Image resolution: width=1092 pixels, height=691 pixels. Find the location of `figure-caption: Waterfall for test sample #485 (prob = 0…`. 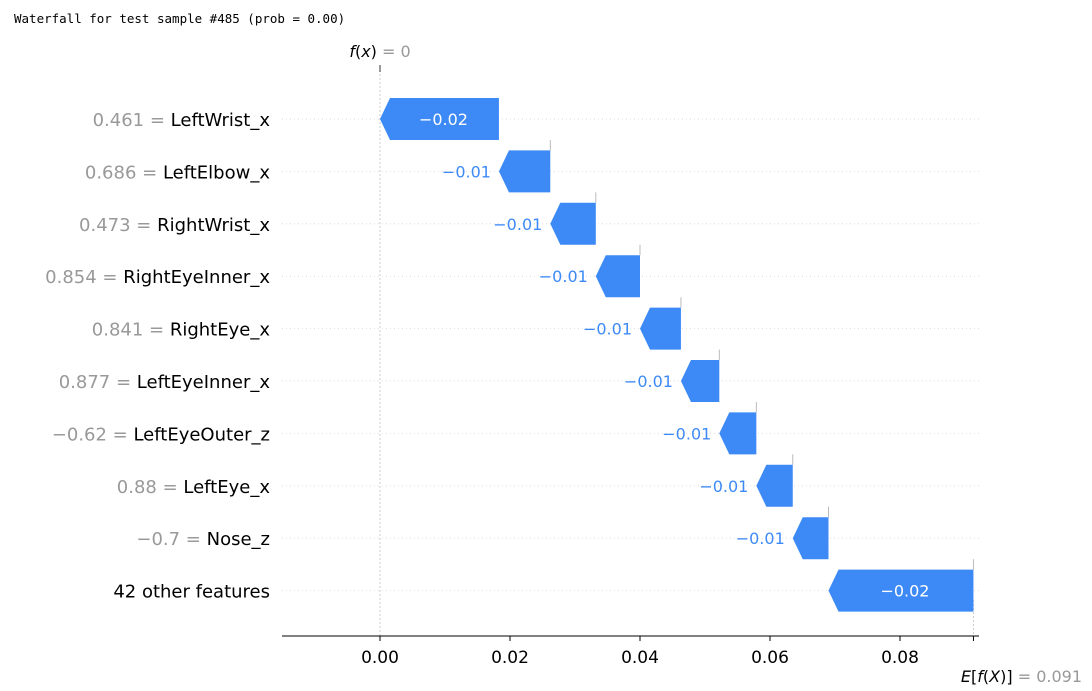

figure-caption: Waterfall for test sample #485 (prob = 0… is located at coordinates (180, 18).